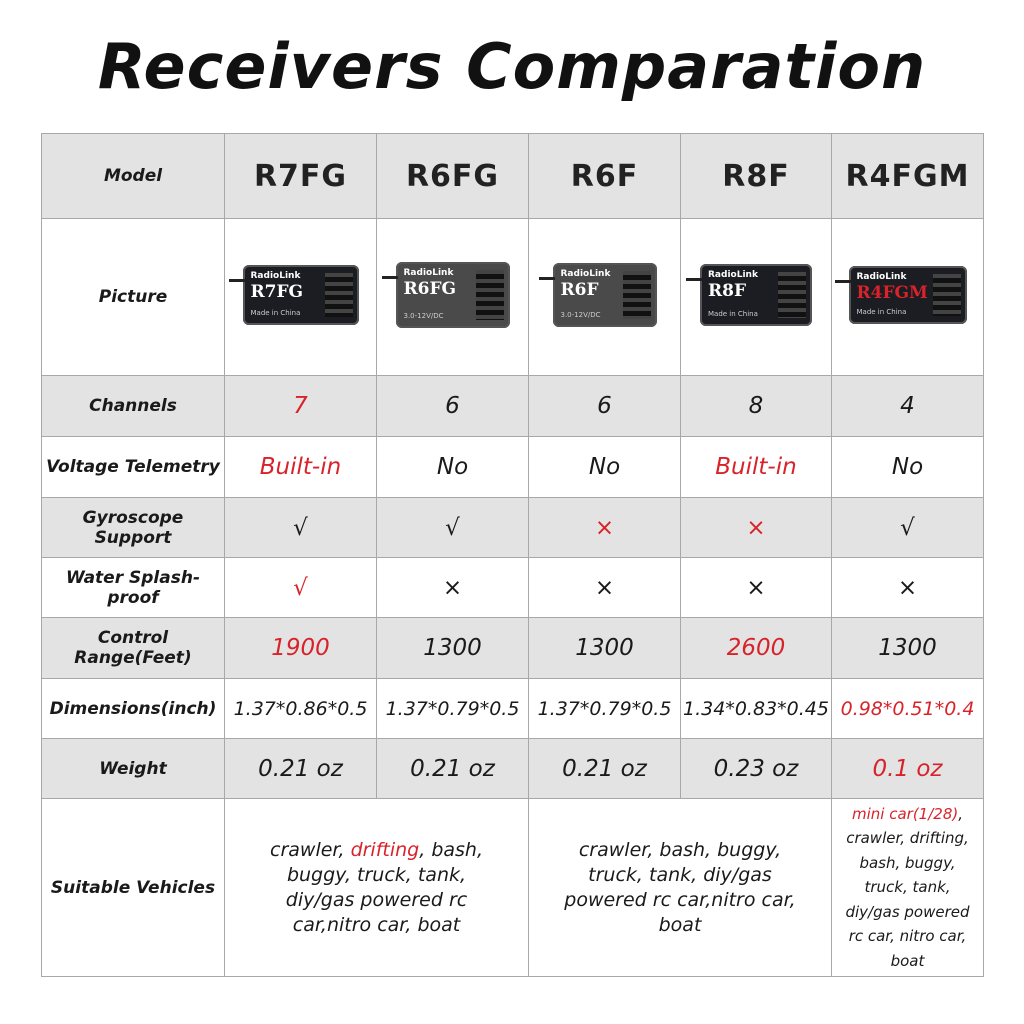  What do you see at coordinates (133, 297) in the screenshot?
I see `row-label: Picture` at bounding box center [133, 297].